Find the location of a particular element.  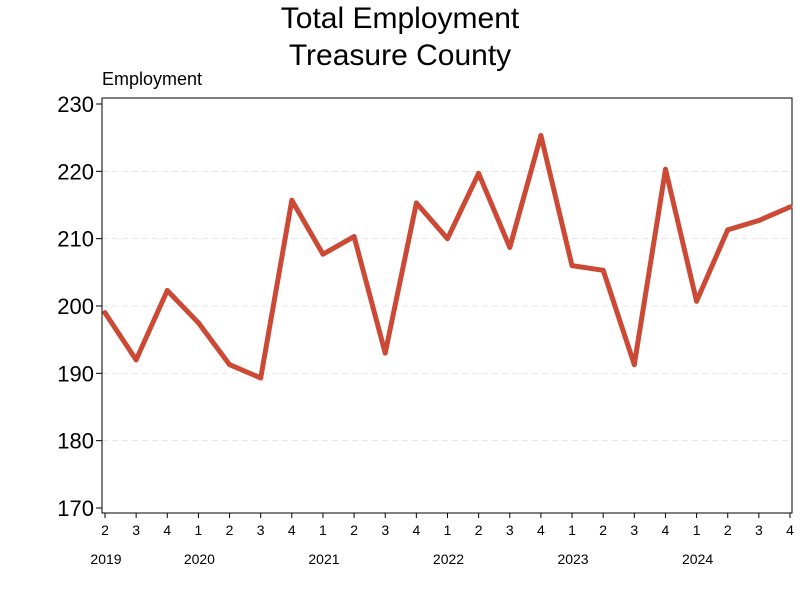

x-year-label: 2023 is located at coordinates (572, 559).